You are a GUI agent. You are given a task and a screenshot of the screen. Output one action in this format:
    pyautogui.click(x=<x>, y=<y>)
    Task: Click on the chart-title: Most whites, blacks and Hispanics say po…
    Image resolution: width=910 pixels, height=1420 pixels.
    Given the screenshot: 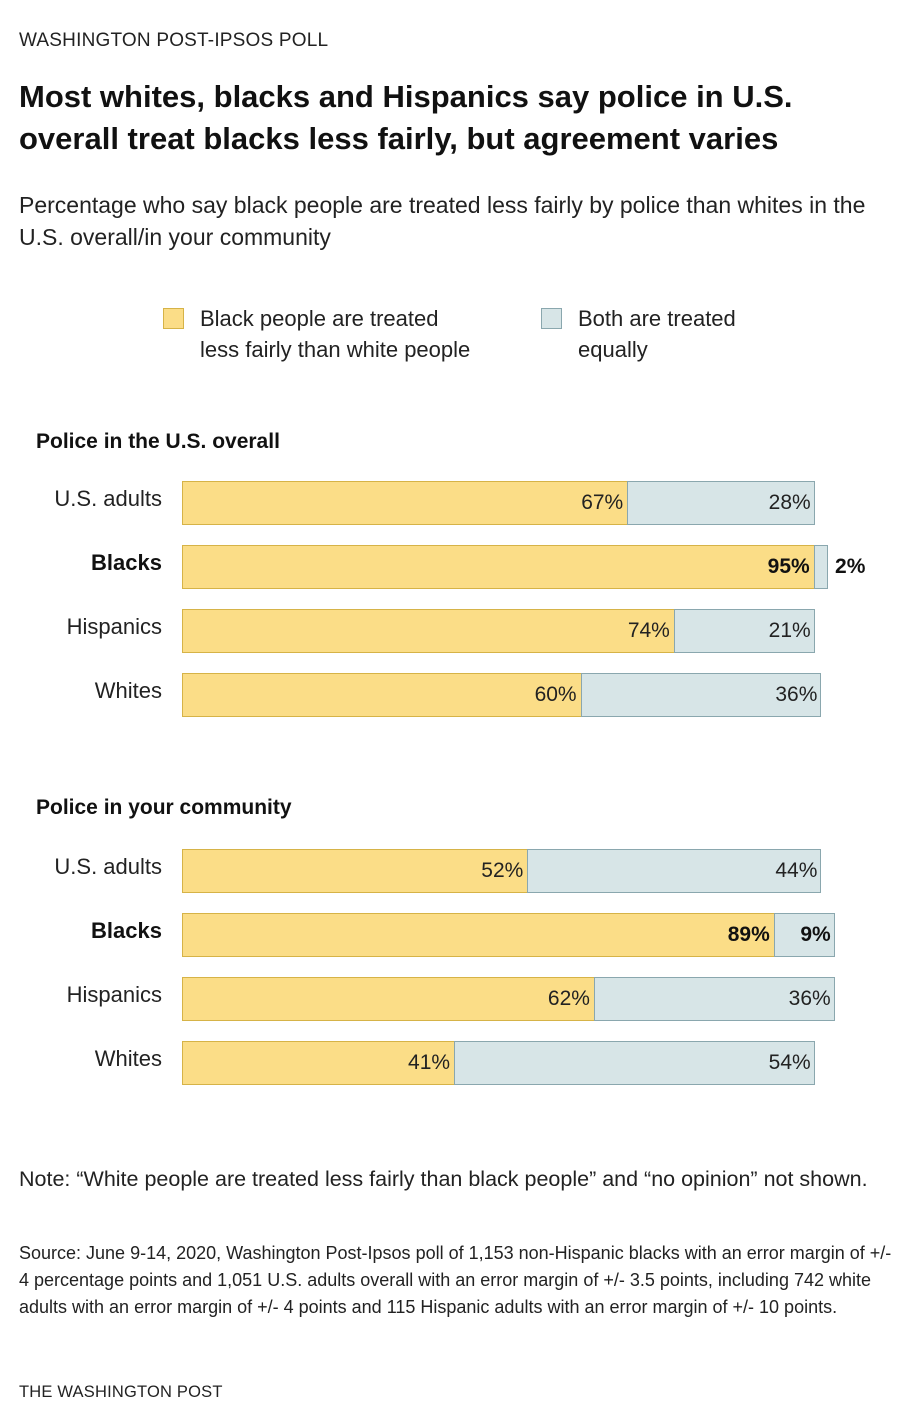 What is the action you would take?
    pyautogui.click(x=406, y=117)
    